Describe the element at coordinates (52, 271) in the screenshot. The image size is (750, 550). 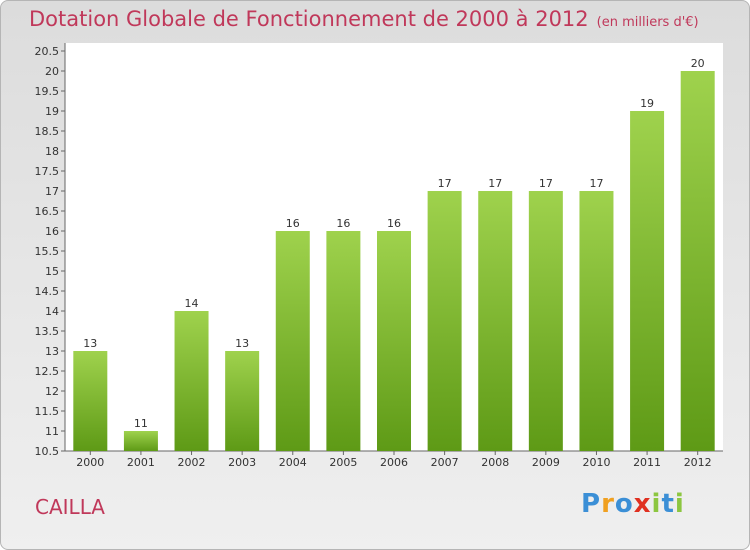
I see `y-tick-label: 15` at that location.